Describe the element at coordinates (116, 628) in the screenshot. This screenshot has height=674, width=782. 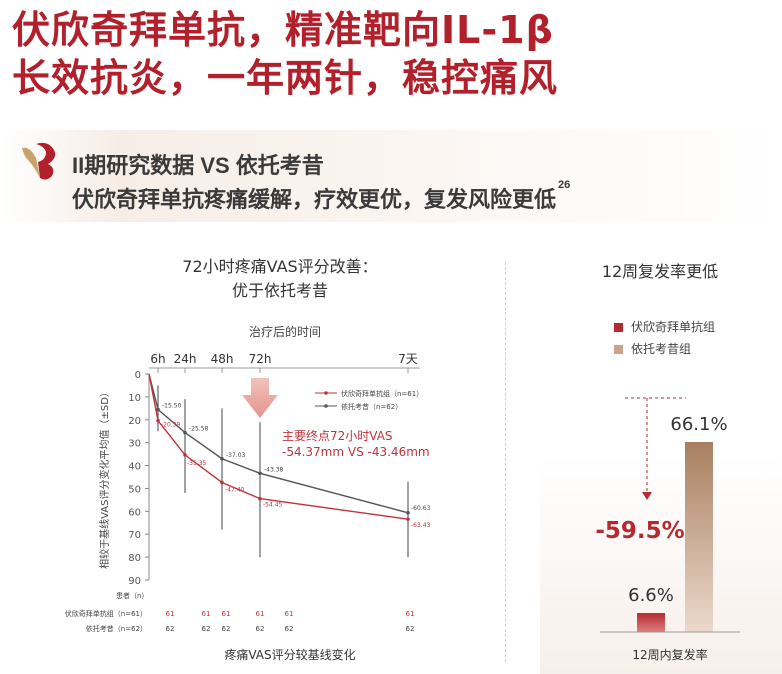
I see `patients-row-label: 依托考昔（n=62）` at that location.